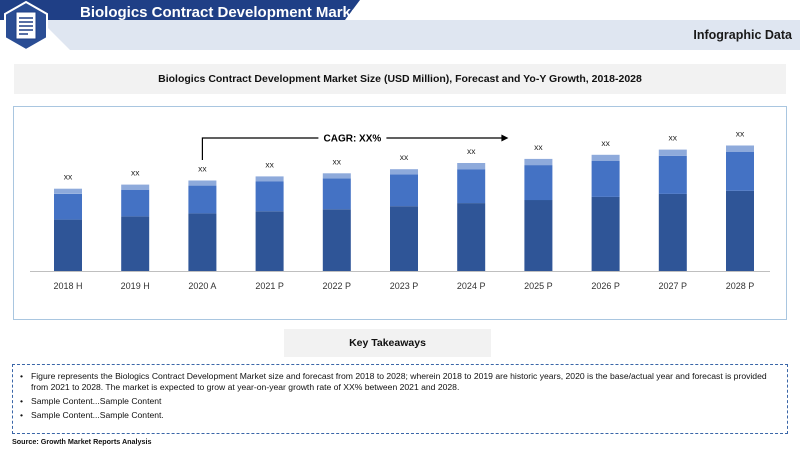 Image resolution: width=800 pixels, height=450 pixels. What do you see at coordinates (202, 286) in the screenshot?
I see `x-tick-label: 2020 A` at bounding box center [202, 286].